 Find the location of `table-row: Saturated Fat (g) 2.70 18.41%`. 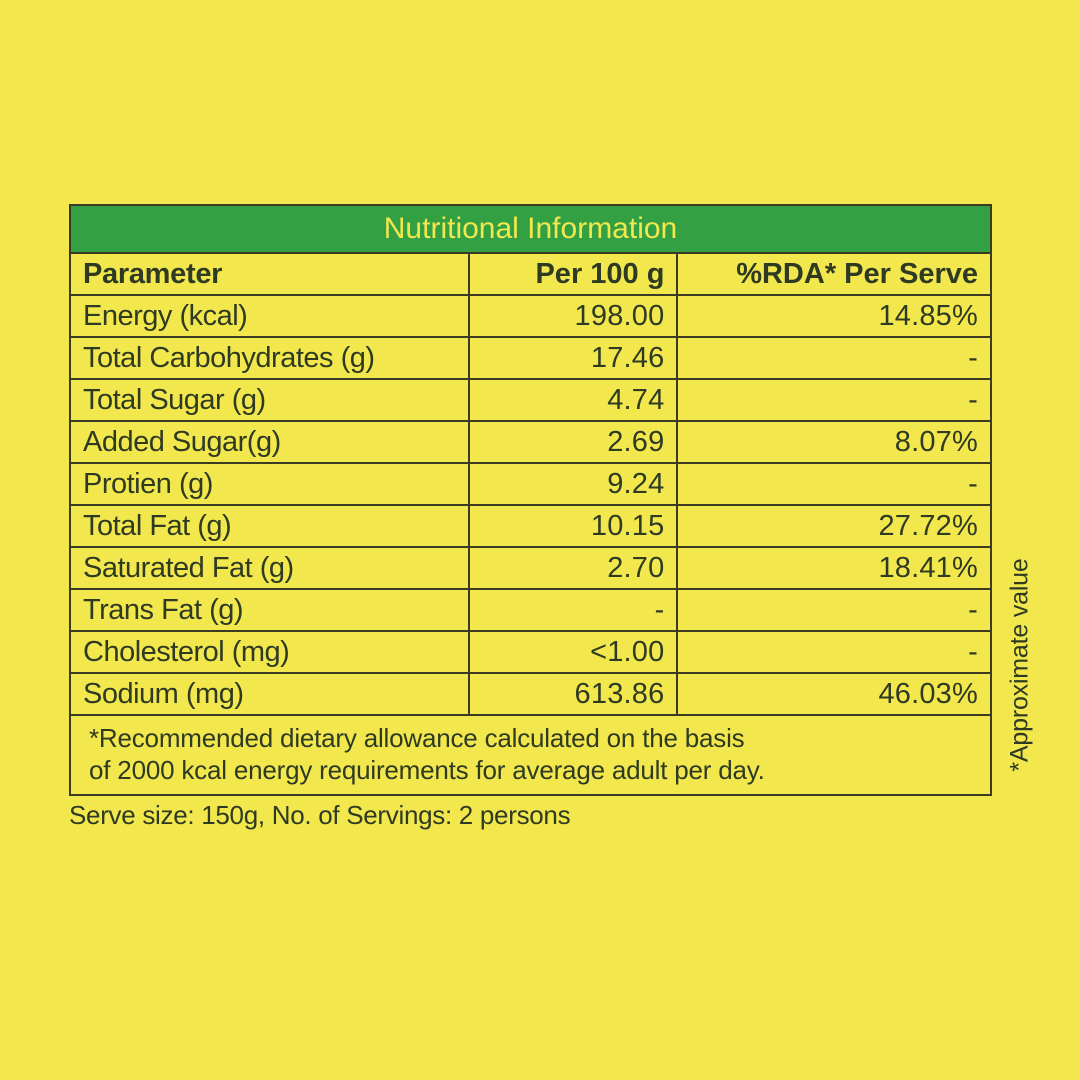

table-row: Saturated Fat (g) 2.70 18.41% is located at coordinates (530, 568).